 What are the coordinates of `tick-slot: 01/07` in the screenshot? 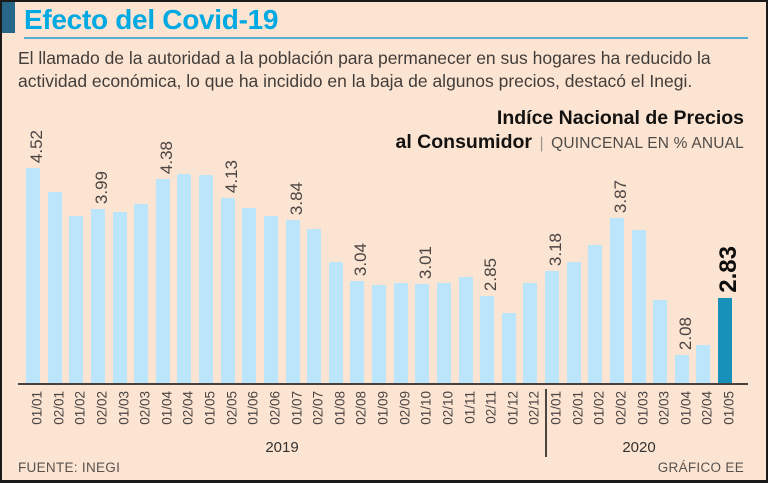 It's located at (295, 413).